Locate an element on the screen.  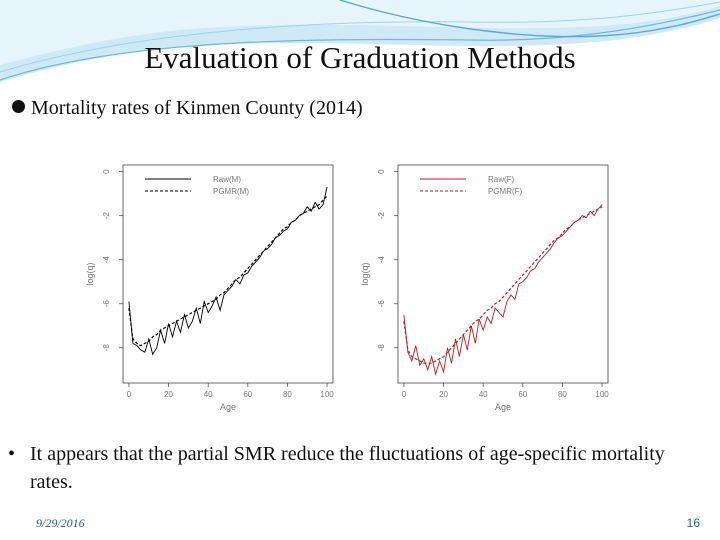
legend-label: PGMR(M) is located at coordinates (231, 191).